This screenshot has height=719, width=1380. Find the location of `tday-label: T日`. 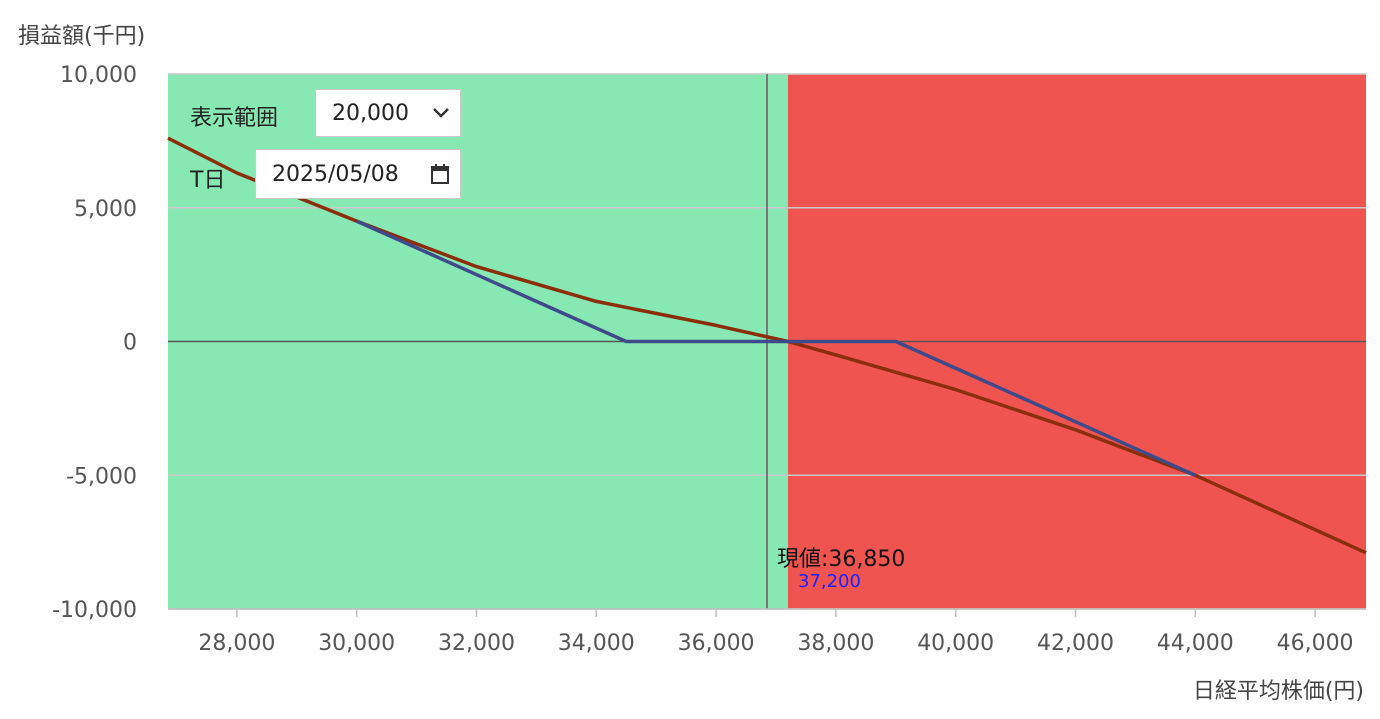

tday-label: T日 is located at coordinates (208, 180).